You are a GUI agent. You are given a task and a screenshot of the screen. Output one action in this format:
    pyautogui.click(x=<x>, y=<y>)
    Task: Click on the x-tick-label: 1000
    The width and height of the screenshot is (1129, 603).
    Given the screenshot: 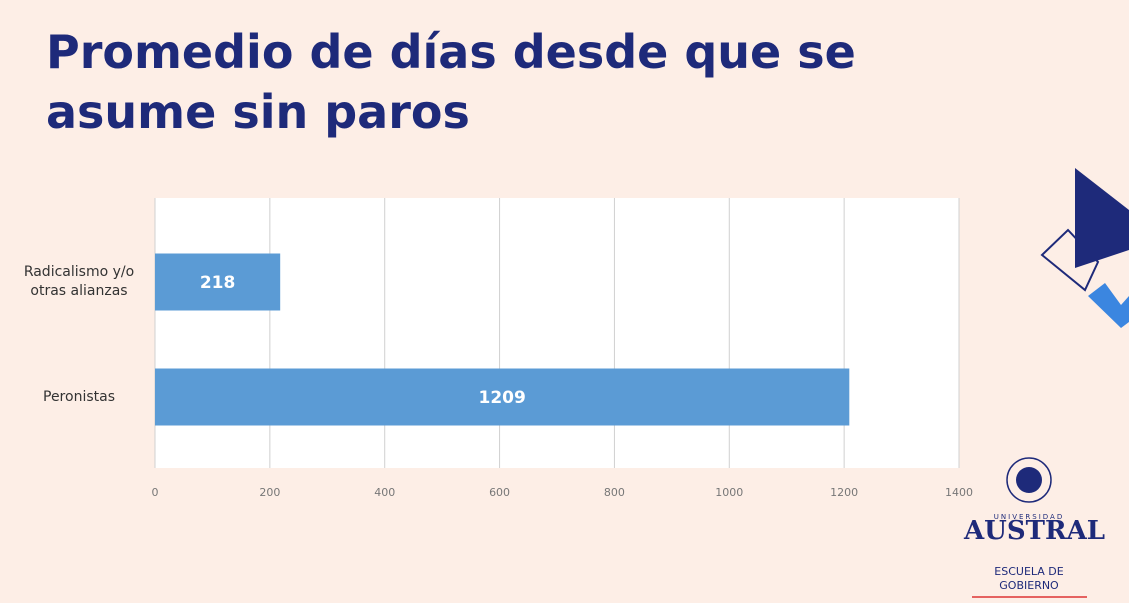 What is the action you would take?
    pyautogui.click(x=729, y=492)
    